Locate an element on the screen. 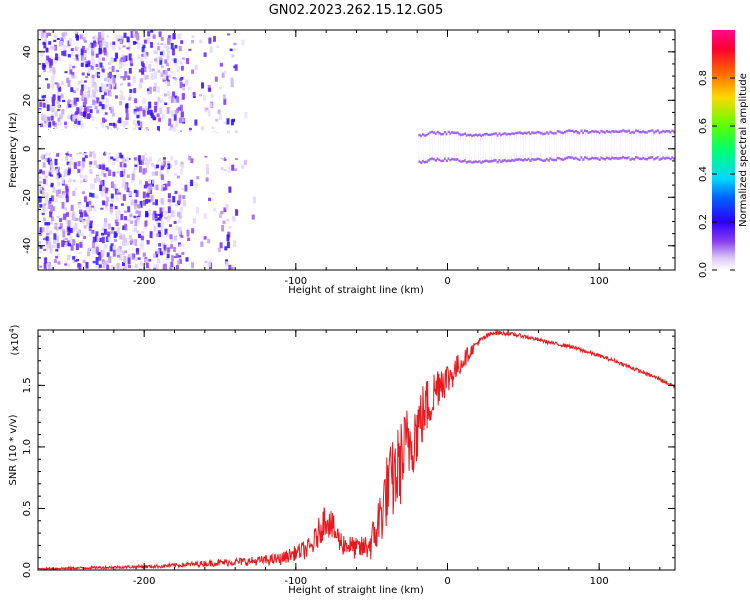  snr-multiplier: (x104) is located at coordinates (14, 339).